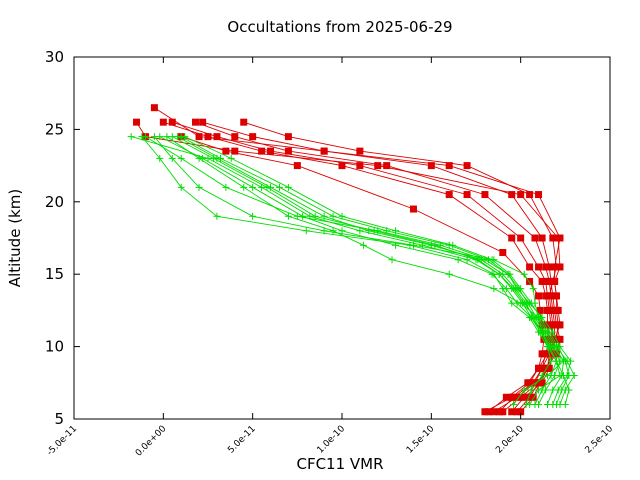  Describe the element at coordinates (54, 202) in the screenshot. I see `y-tick-label: 20` at that location.